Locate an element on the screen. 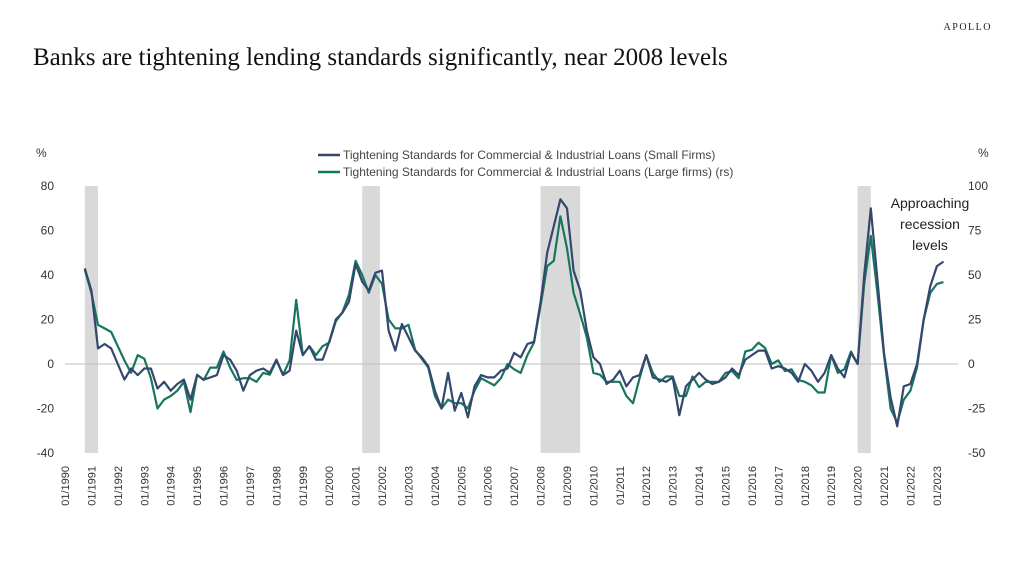  y-left-tick-label: 20 is located at coordinates (48, 320).